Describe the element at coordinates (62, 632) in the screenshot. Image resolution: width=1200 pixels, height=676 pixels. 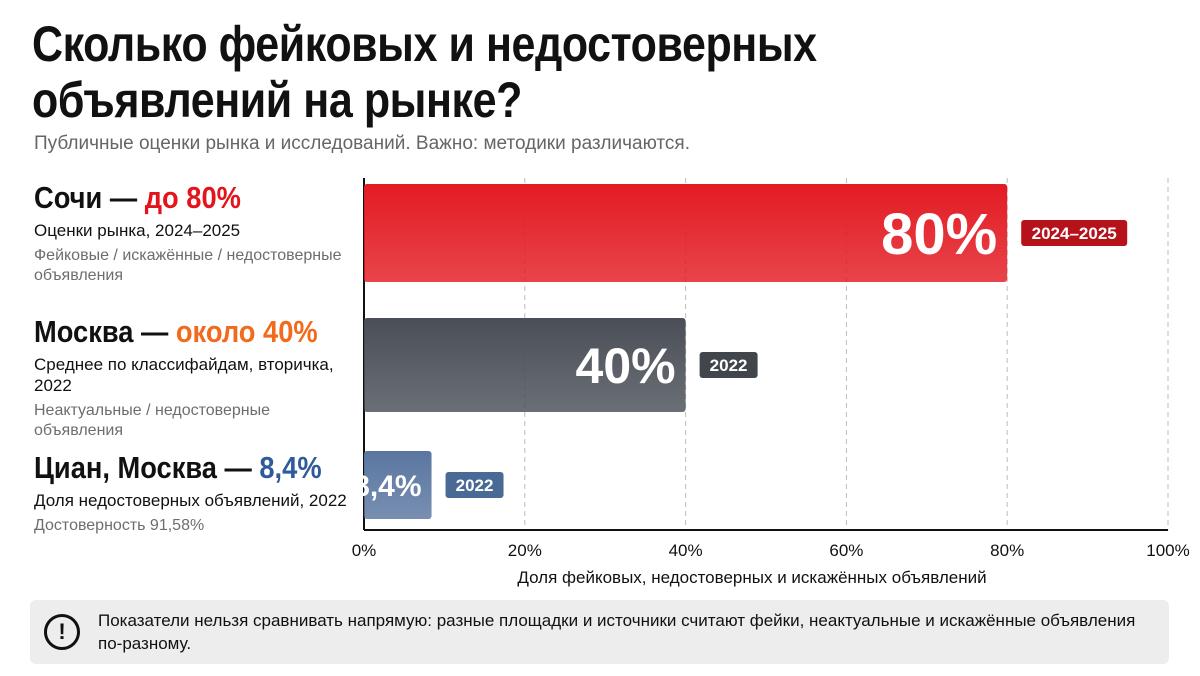
I see `exclamation-circle-icon: !` at that location.